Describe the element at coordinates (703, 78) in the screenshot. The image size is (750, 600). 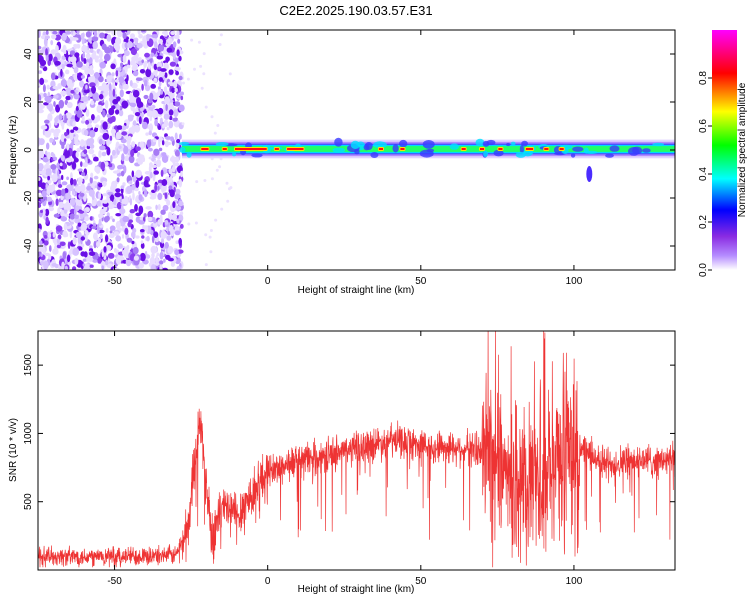
I see `colorbar-tick-label: 0.8` at that location.